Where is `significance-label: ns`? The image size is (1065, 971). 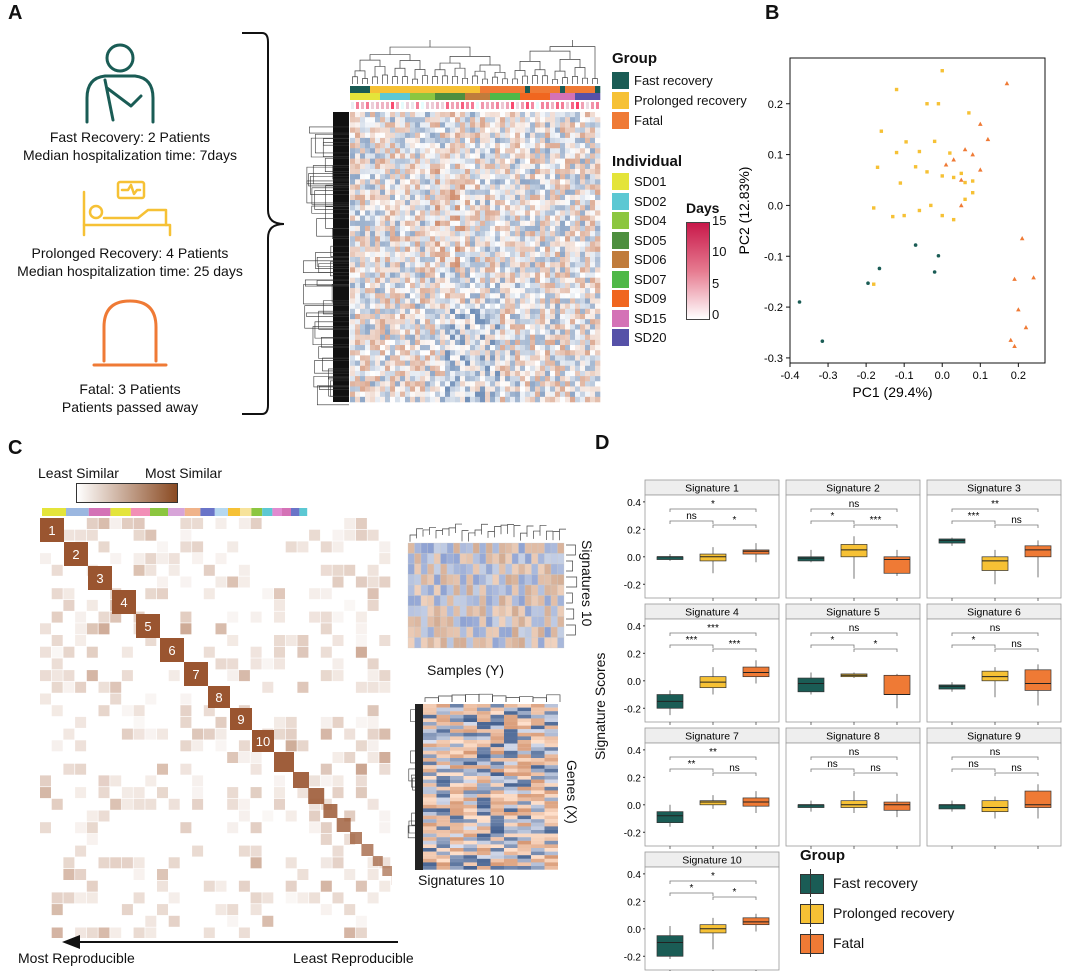 significance-label: ns is located at coordinates (854, 752).